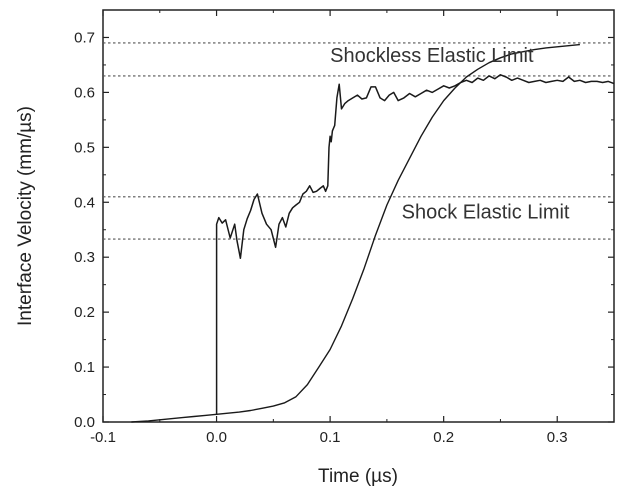 The image size is (630, 494). Describe the element at coordinates (358, 476) in the screenshot. I see `x-axis-title: Time (µs)` at that location.